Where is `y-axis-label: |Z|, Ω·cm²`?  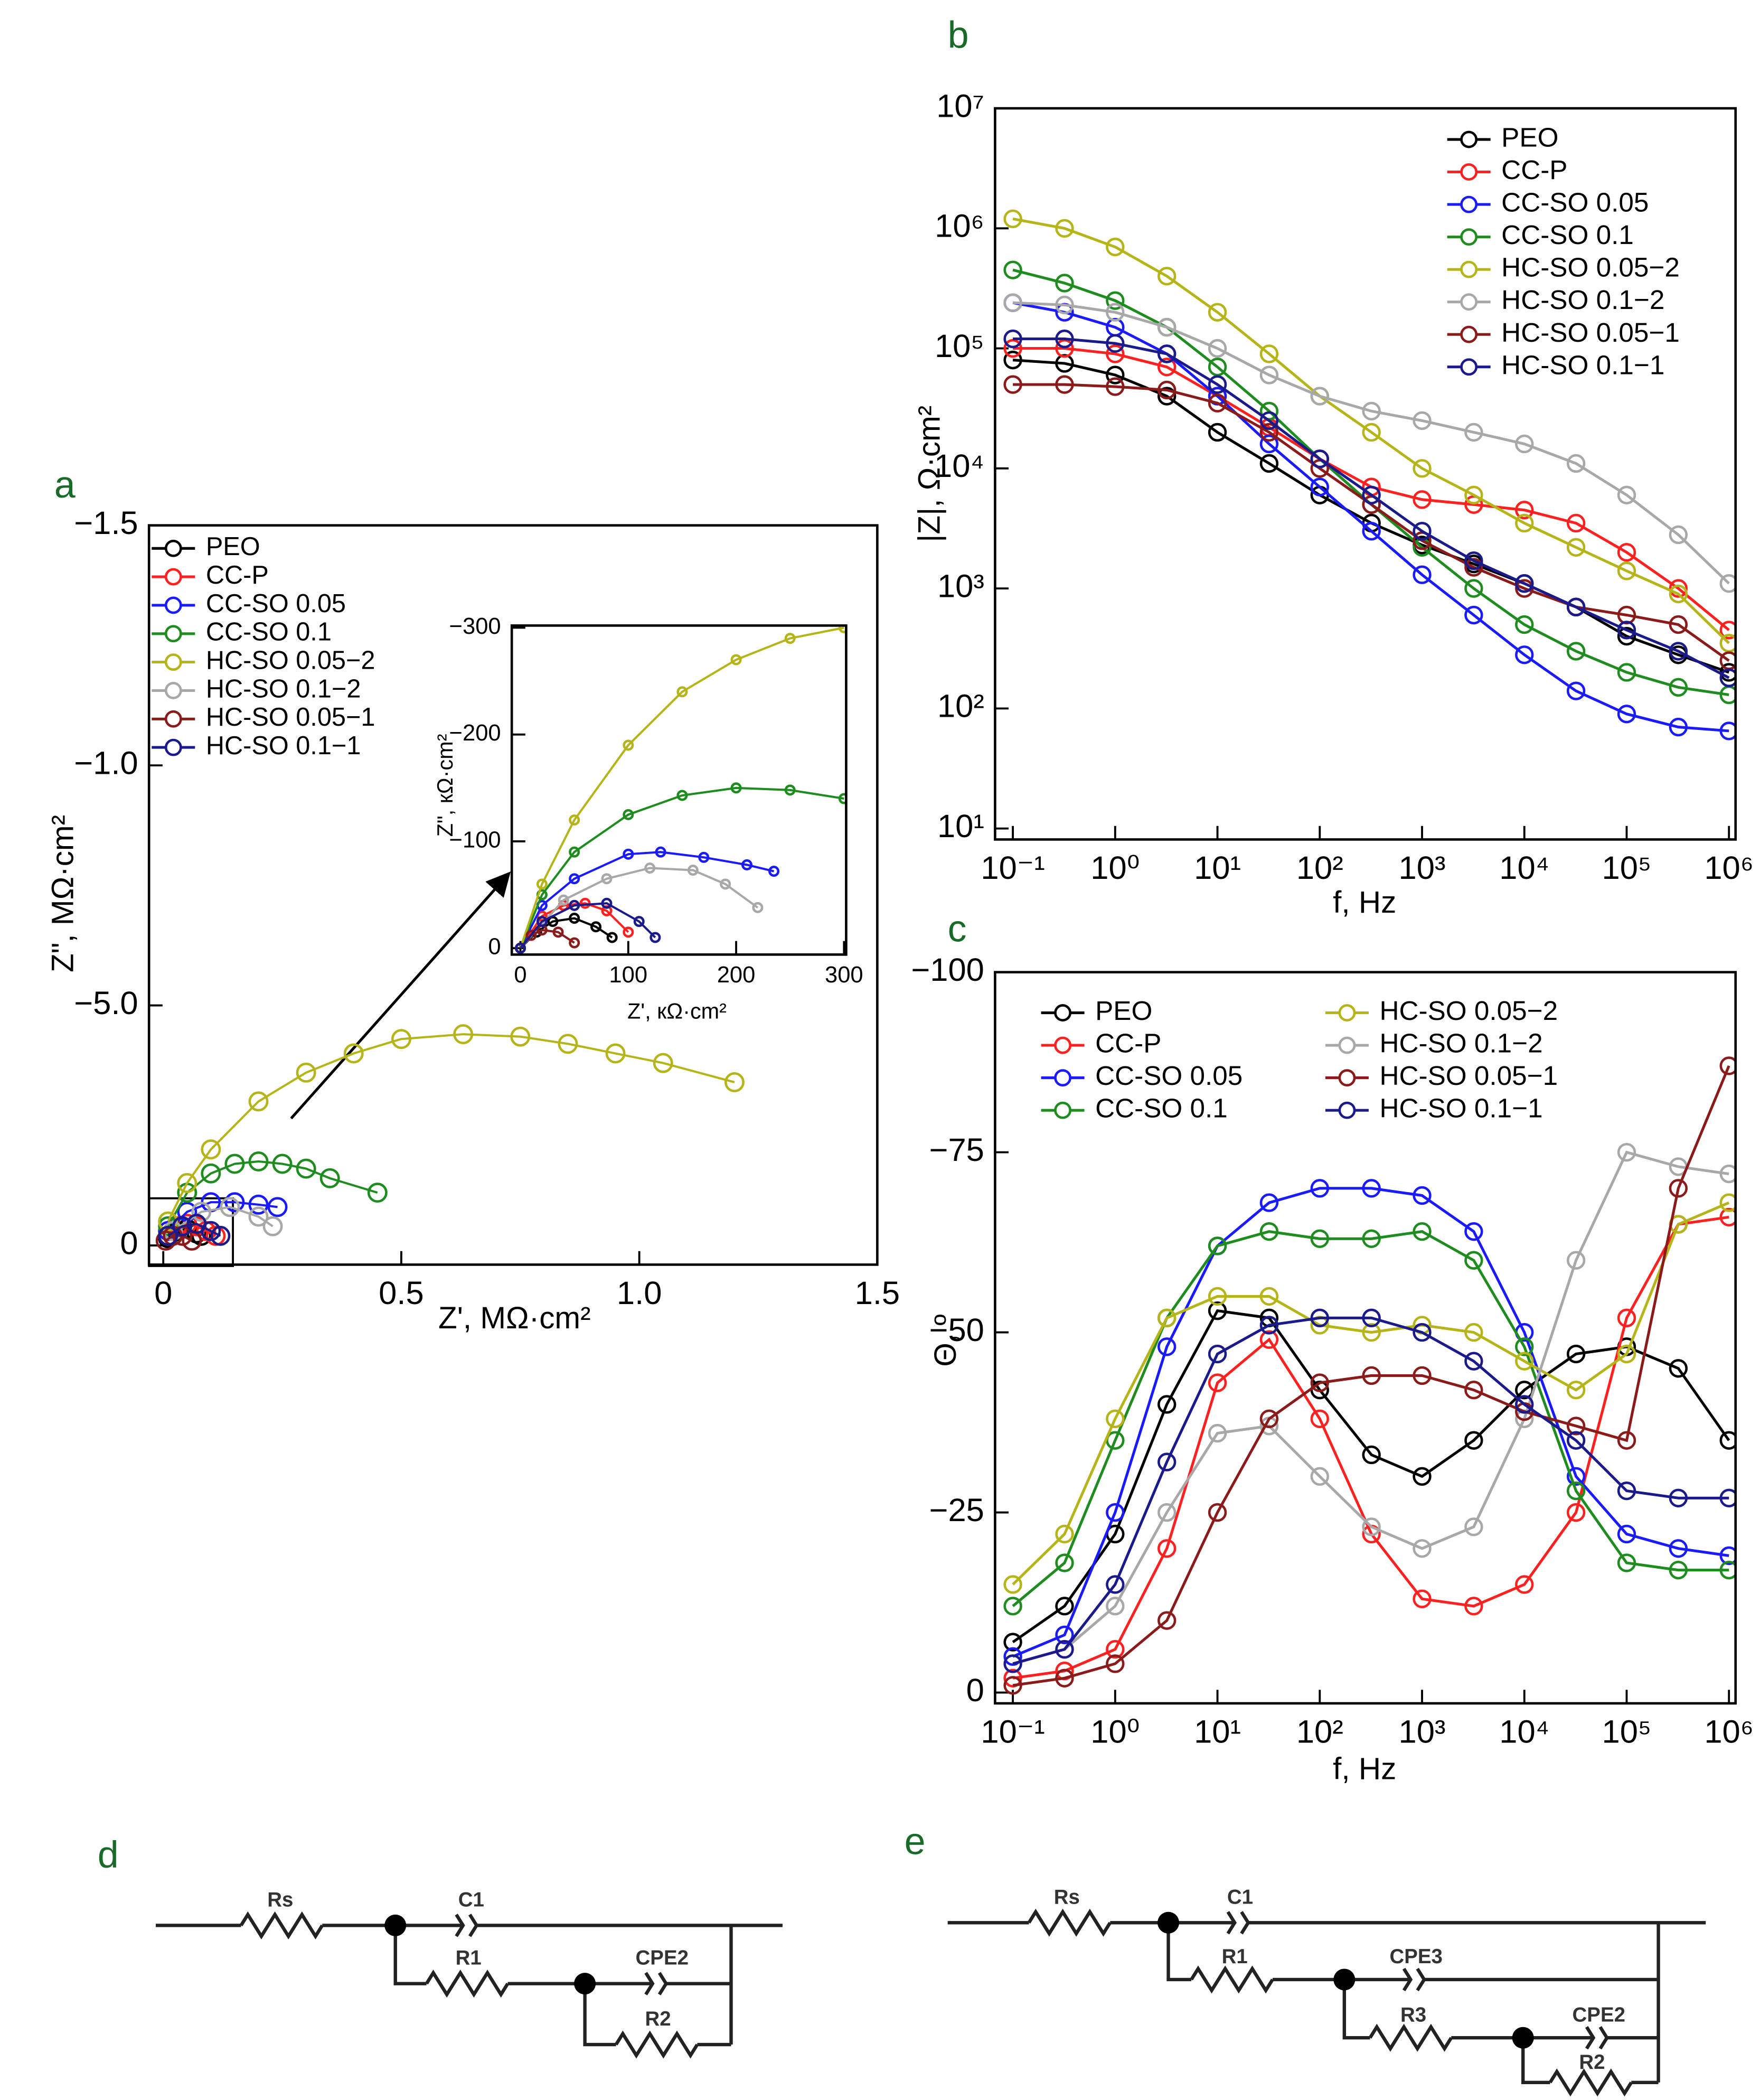 y-axis-label: |Z|, Ω·cm² is located at coordinates (929, 474).